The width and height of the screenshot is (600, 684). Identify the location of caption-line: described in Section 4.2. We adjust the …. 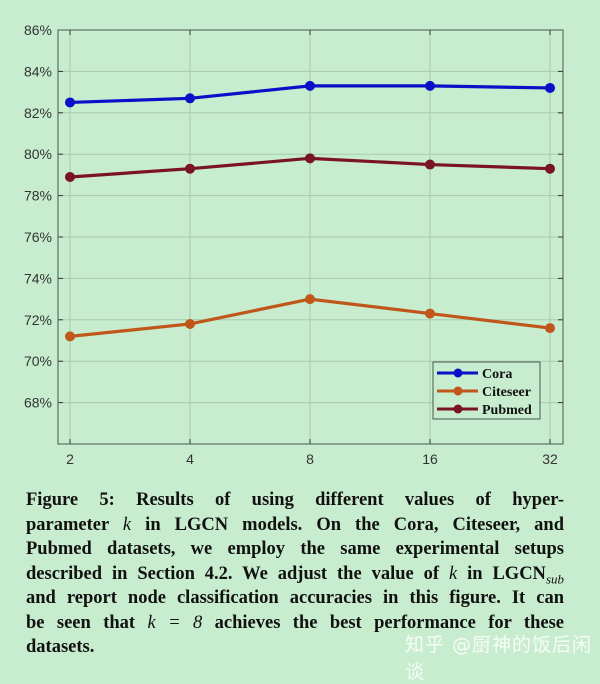
(295, 574).